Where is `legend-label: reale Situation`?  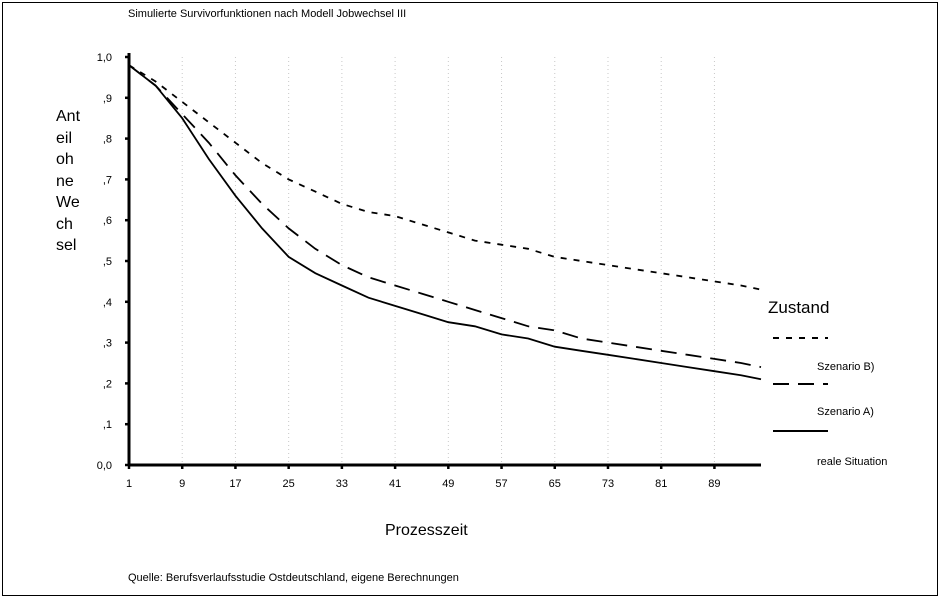
legend-label: reale Situation is located at coordinates (852, 462).